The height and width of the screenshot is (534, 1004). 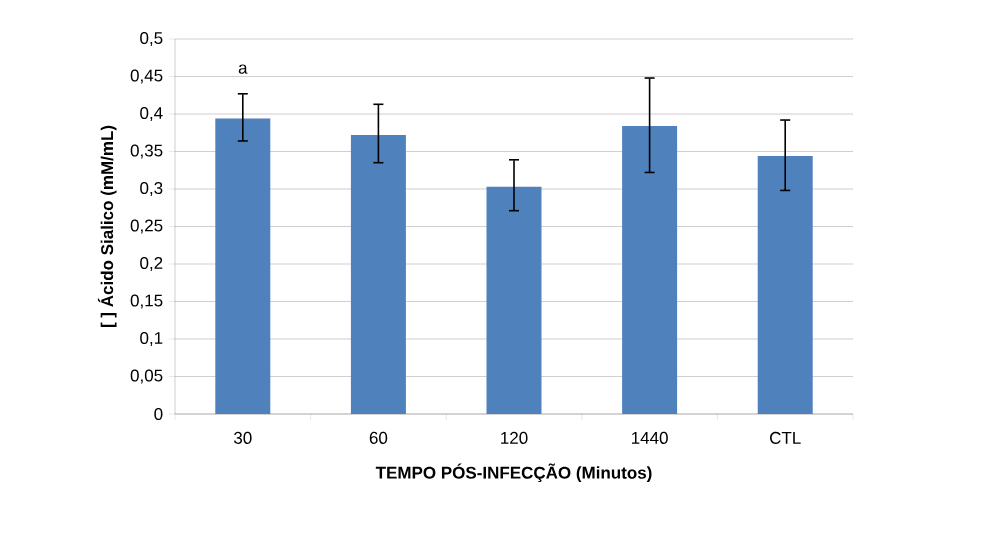 I want to click on y-axis-title: [ ] Ácido Sialico (mM/mL), so click(x=107, y=226).